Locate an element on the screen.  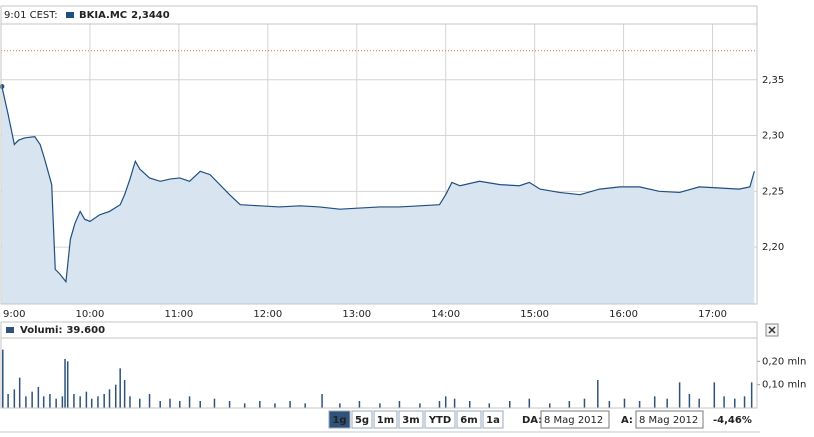
range-button-label: 1a is located at coordinates (493, 420).